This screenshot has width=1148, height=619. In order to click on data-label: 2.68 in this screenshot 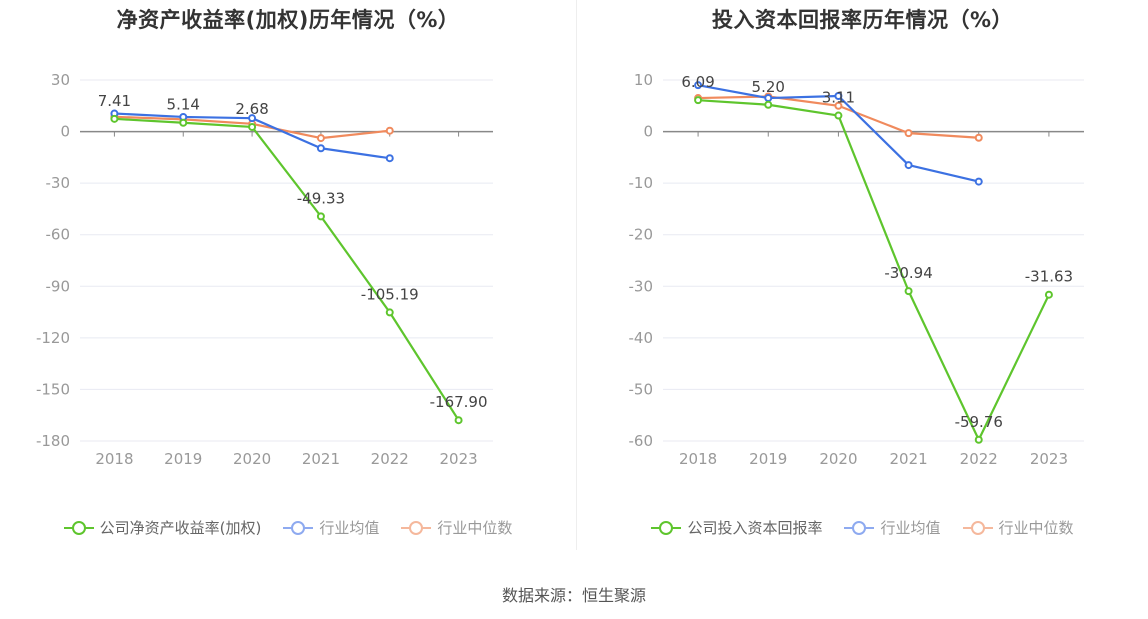, I will do `click(251, 109)`.